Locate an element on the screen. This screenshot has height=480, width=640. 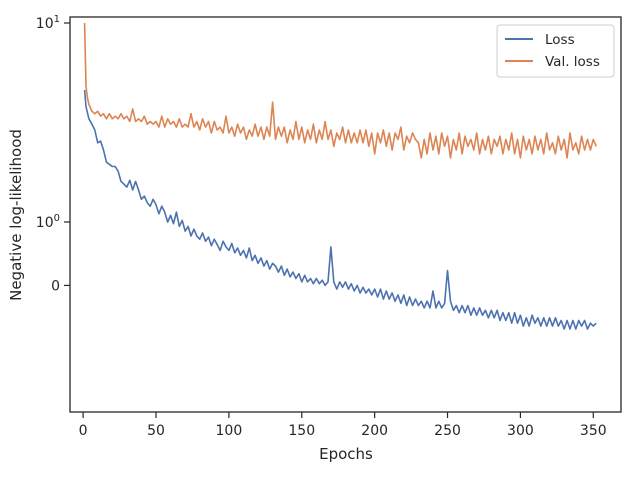
y-tick-label: 10⁰ is located at coordinates (48, 222).